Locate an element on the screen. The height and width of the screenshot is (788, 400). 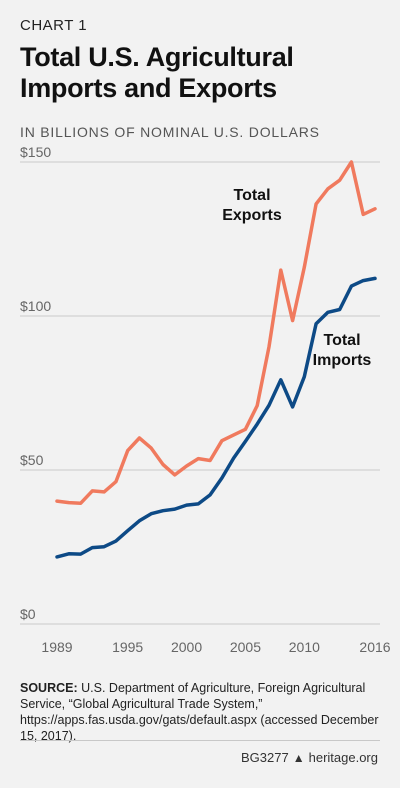
bell-icon: ▲ is located at coordinates (298, 757).